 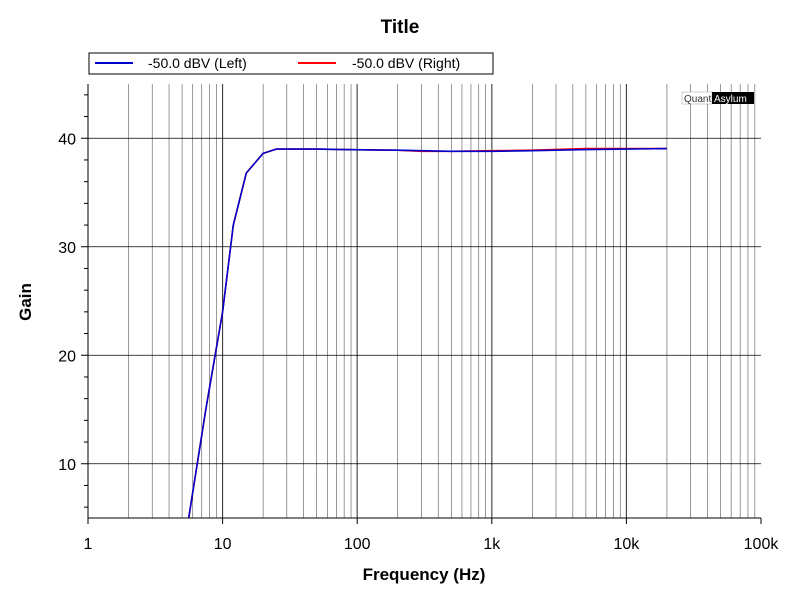 I want to click on legend-box: -50.0 dBV (Left) -50.0 dBV (Right), so click(x=291, y=63).